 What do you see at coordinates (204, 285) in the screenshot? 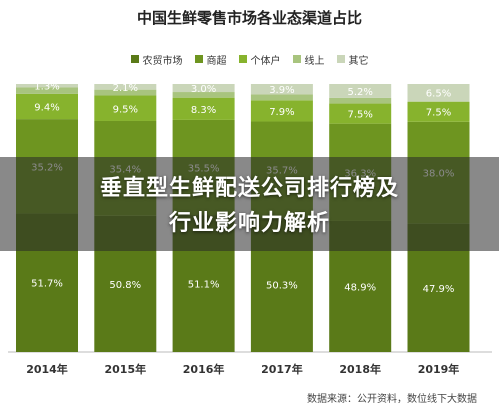
I see `data-label-2-0: 51.1%` at bounding box center [204, 285].